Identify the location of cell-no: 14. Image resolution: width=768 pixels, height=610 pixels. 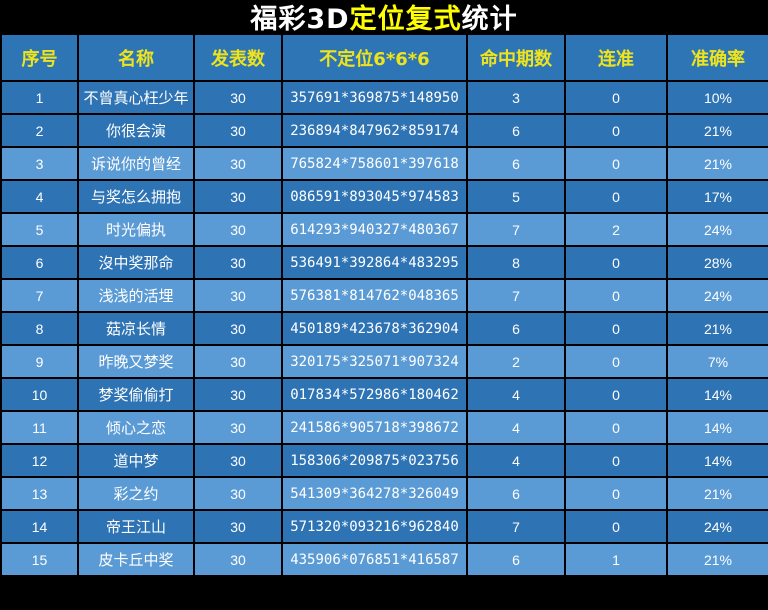
(39, 526).